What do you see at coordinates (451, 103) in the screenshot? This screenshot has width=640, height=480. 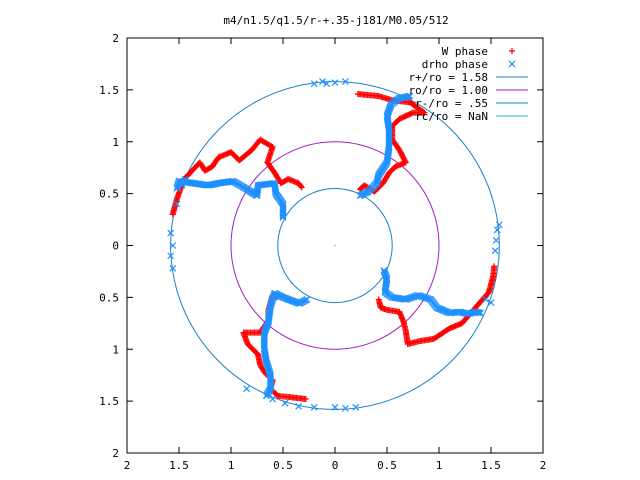 I see `legend-label: r-/ro = .55` at bounding box center [451, 103].